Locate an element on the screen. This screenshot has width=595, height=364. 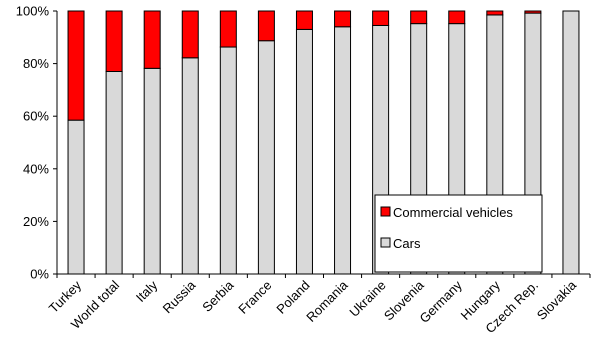
y-tick-labels: 0% 20% 40% 60% 80% 100% is located at coordinates (33, 143).